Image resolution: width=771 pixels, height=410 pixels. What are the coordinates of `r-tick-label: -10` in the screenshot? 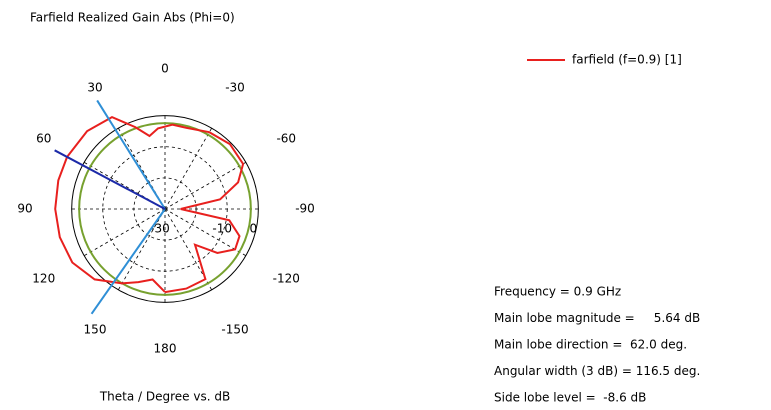 It's located at (222, 229).